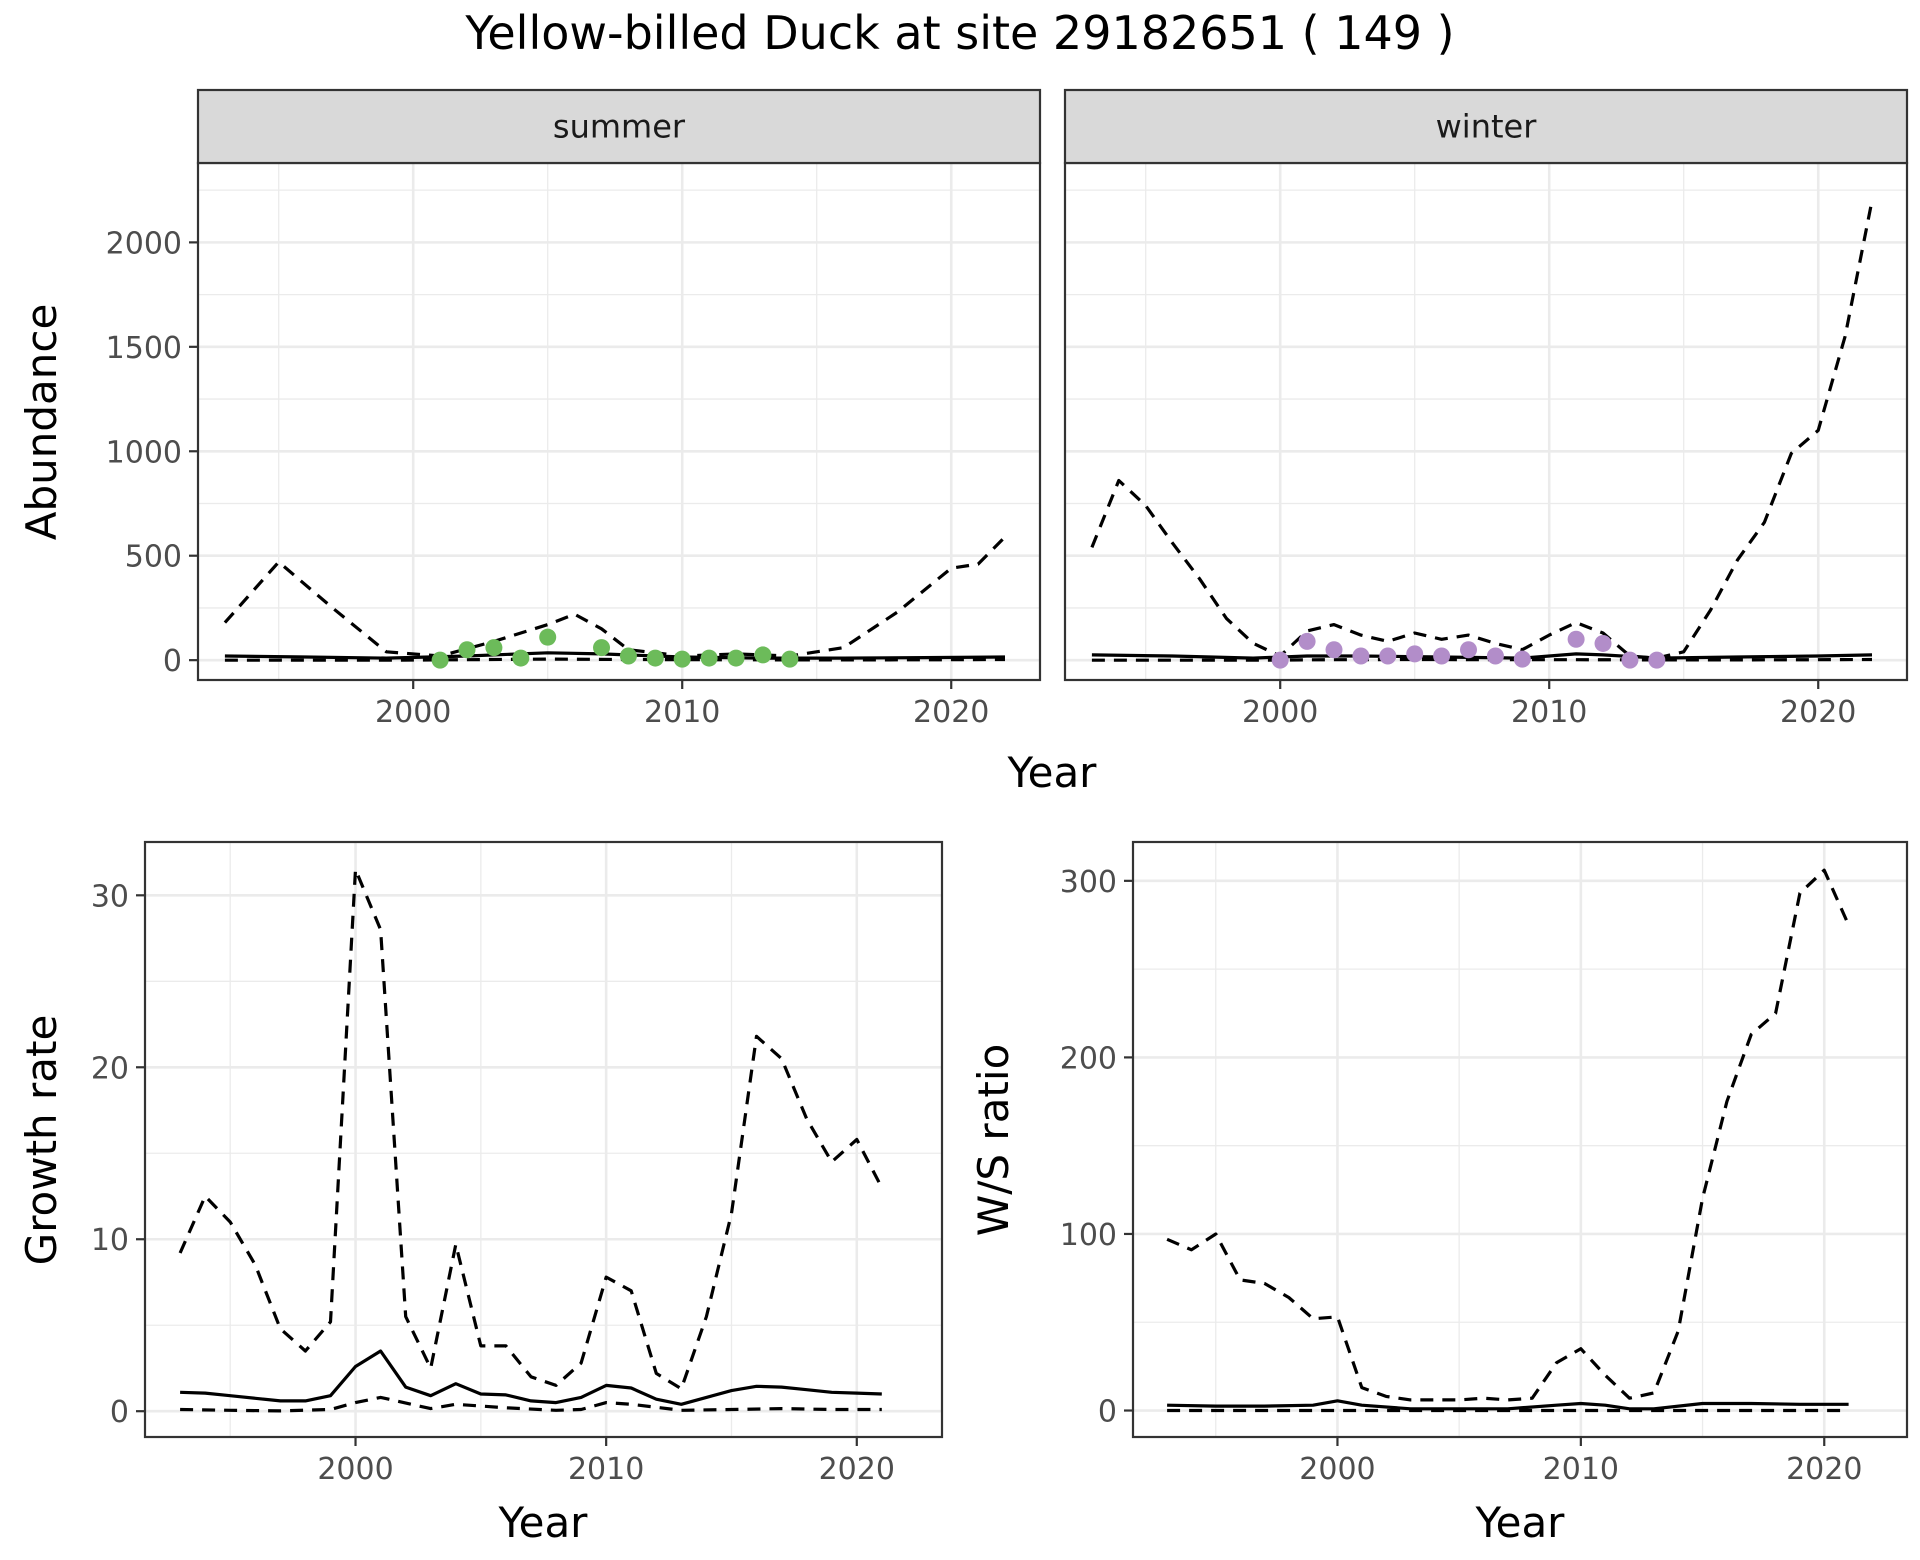 The width and height of the screenshot is (1920, 1560). What do you see at coordinates (606, 1469) in the screenshot?
I see `growth-x-tick-label: 2010` at bounding box center [606, 1469].